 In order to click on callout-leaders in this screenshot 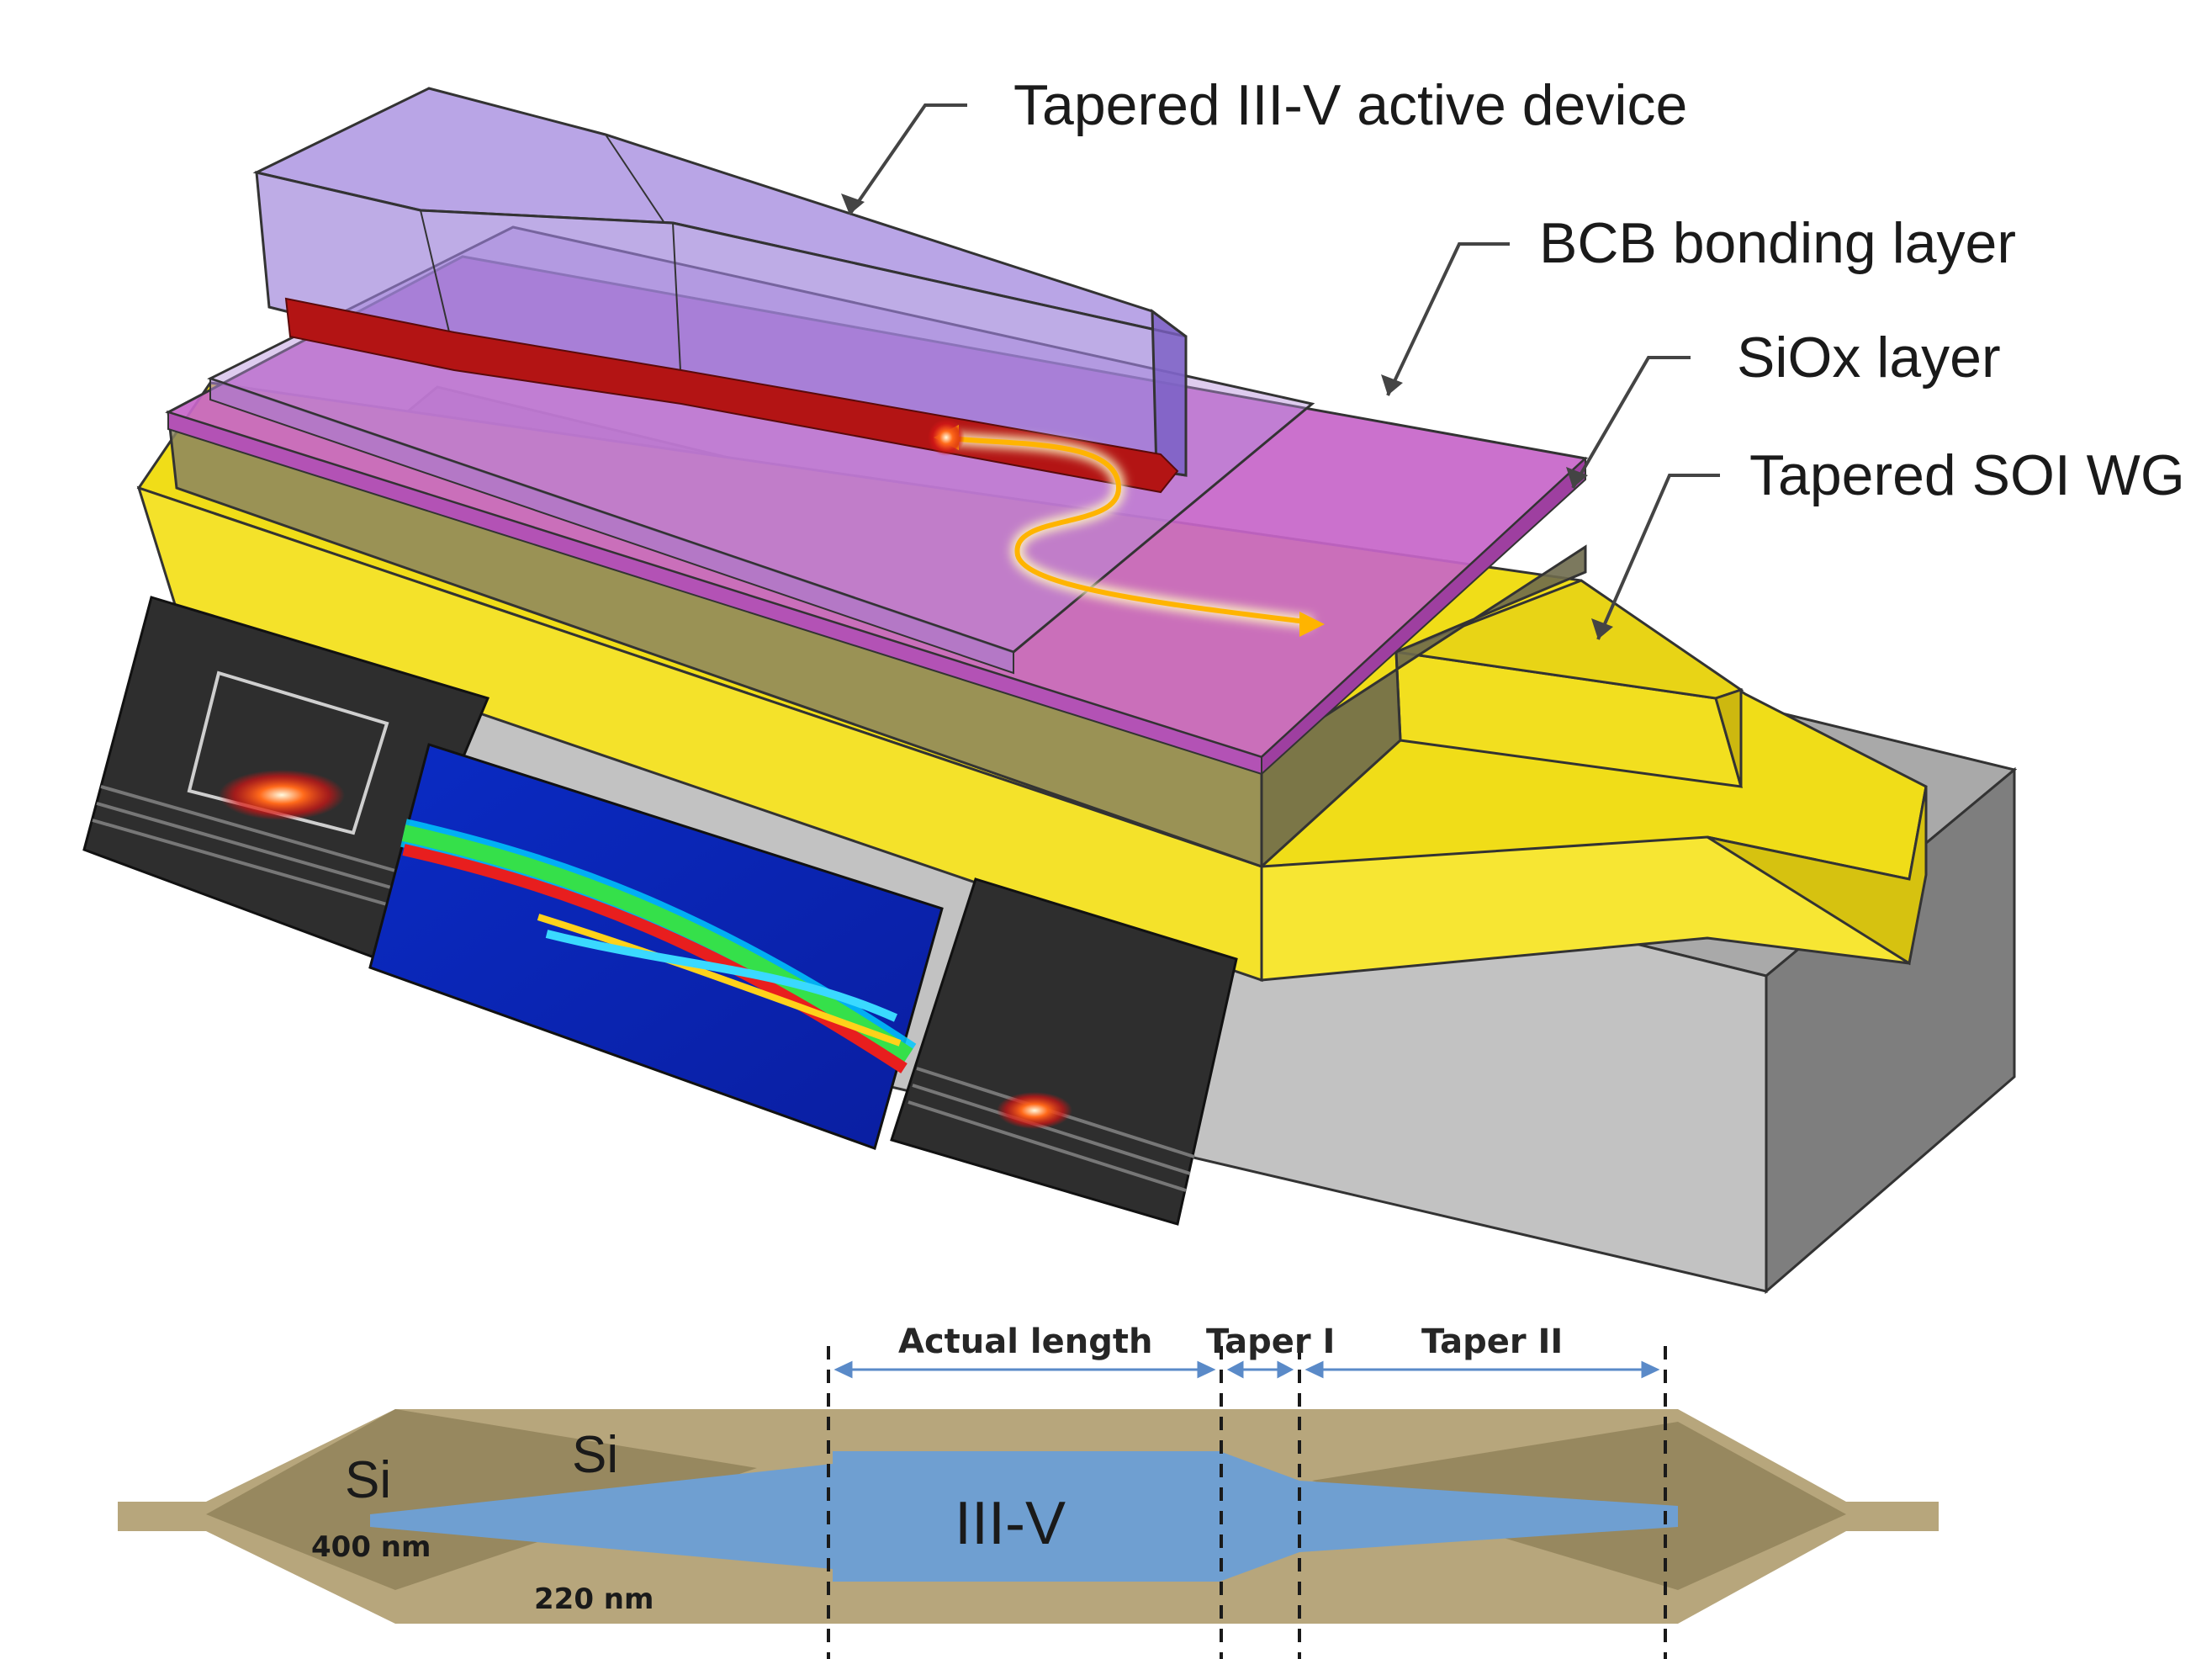, I will do `click(1284, 371)`.